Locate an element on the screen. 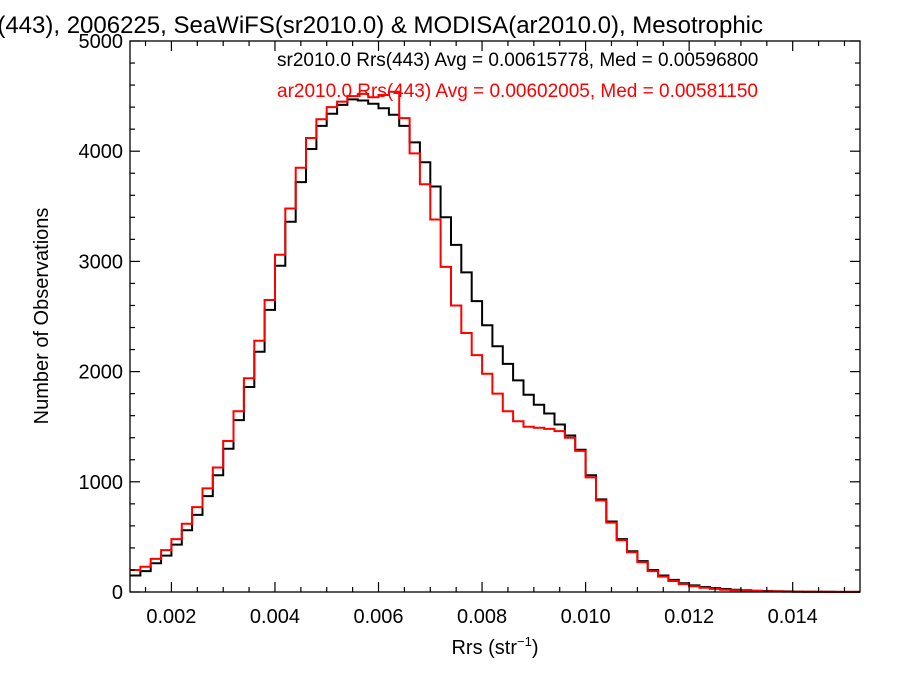  x-axis-title: Rrs (str−1) is located at coordinates (494, 646).